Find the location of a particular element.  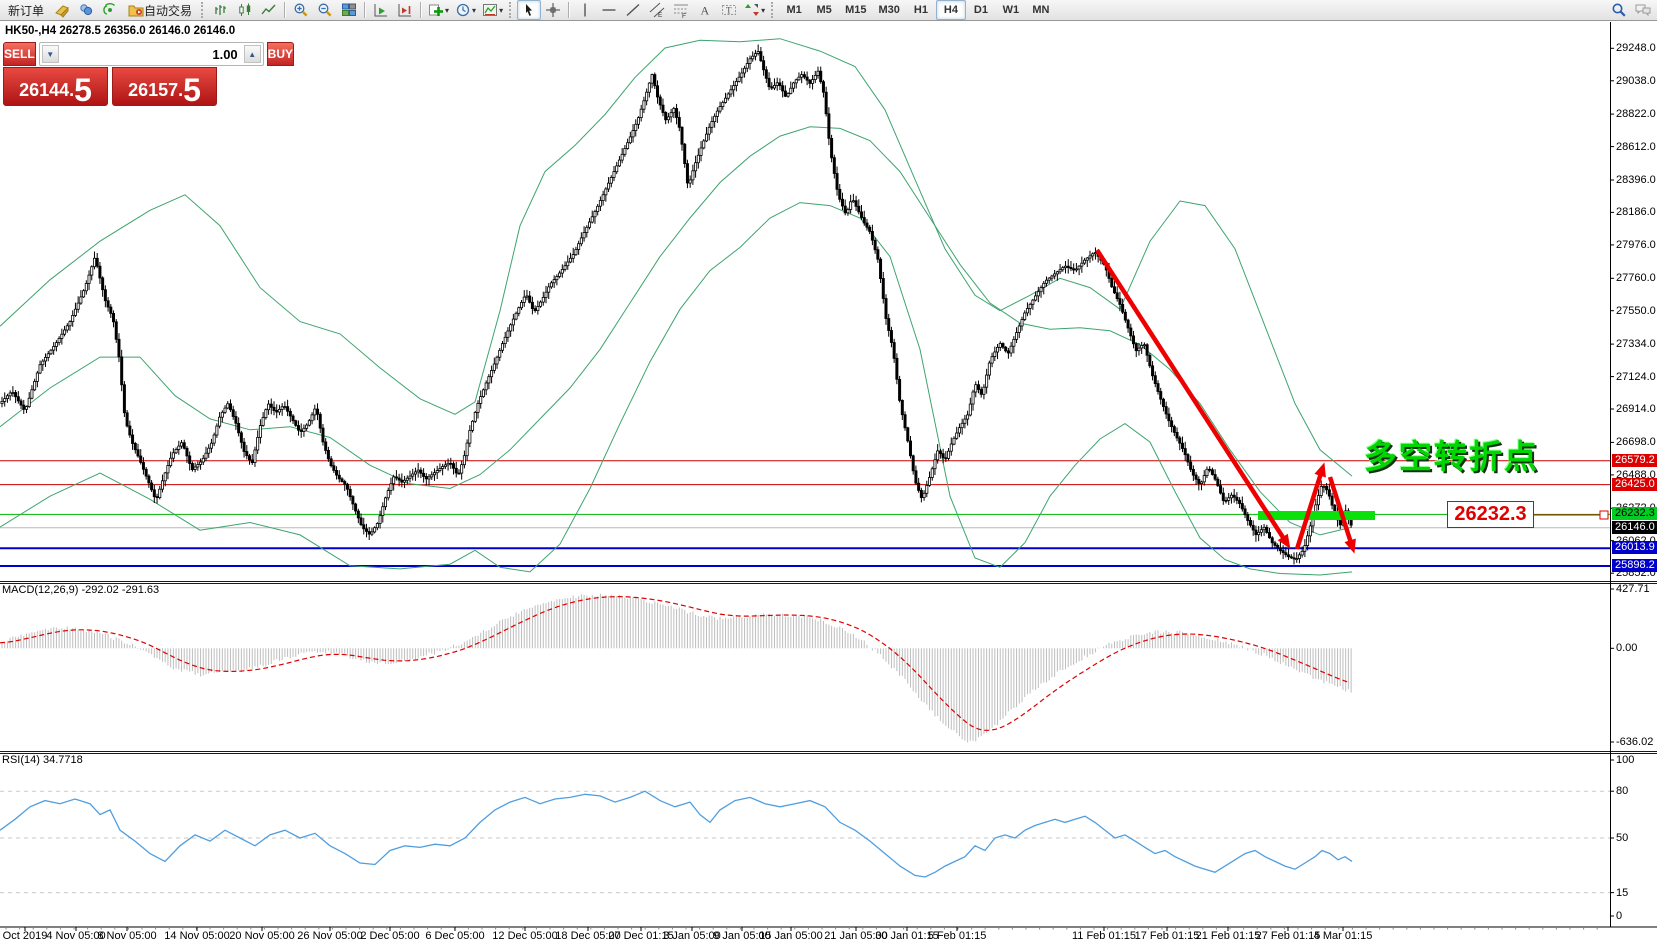

buy-price: 26157. 5 is located at coordinates (164, 86).